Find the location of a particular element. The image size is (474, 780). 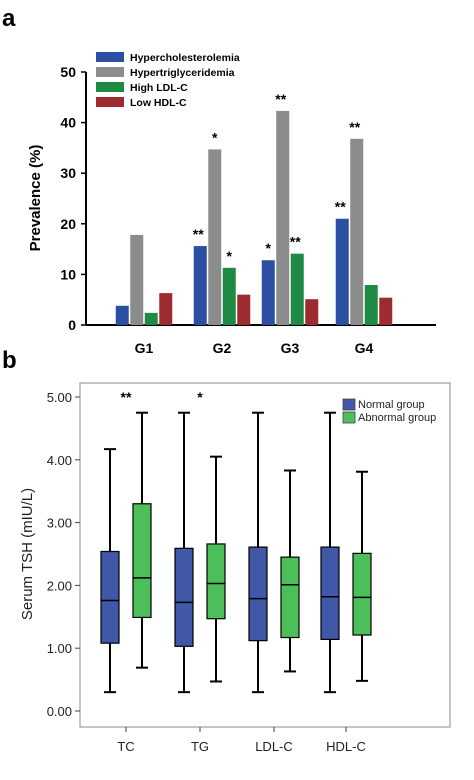

panel-a-x-tick-label: G1 is located at coordinates (144, 348).